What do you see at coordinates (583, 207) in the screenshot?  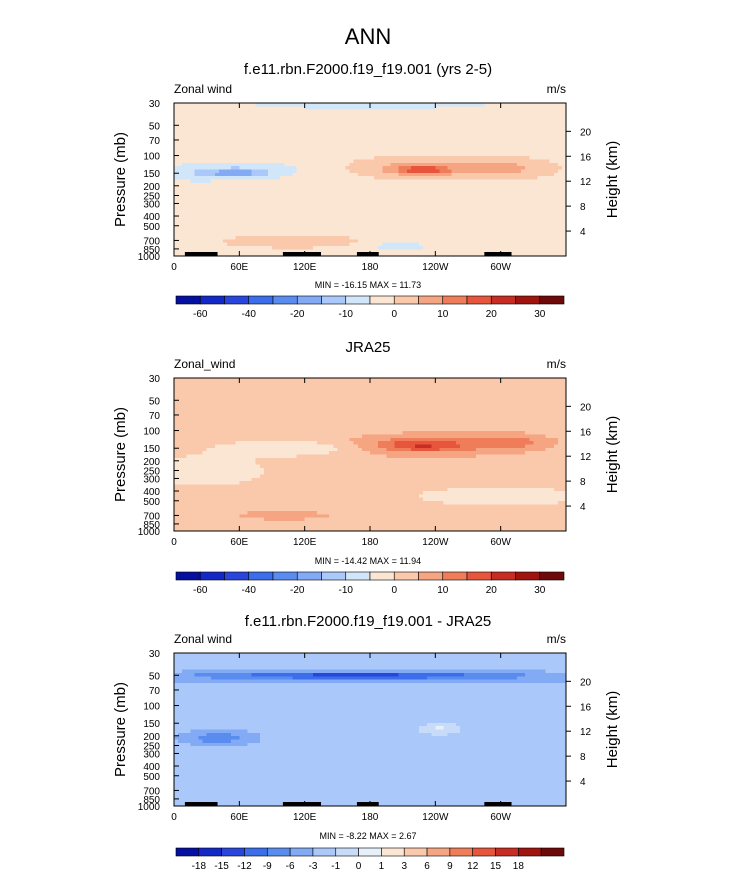 I see `height-tick-label: 8` at bounding box center [583, 207].